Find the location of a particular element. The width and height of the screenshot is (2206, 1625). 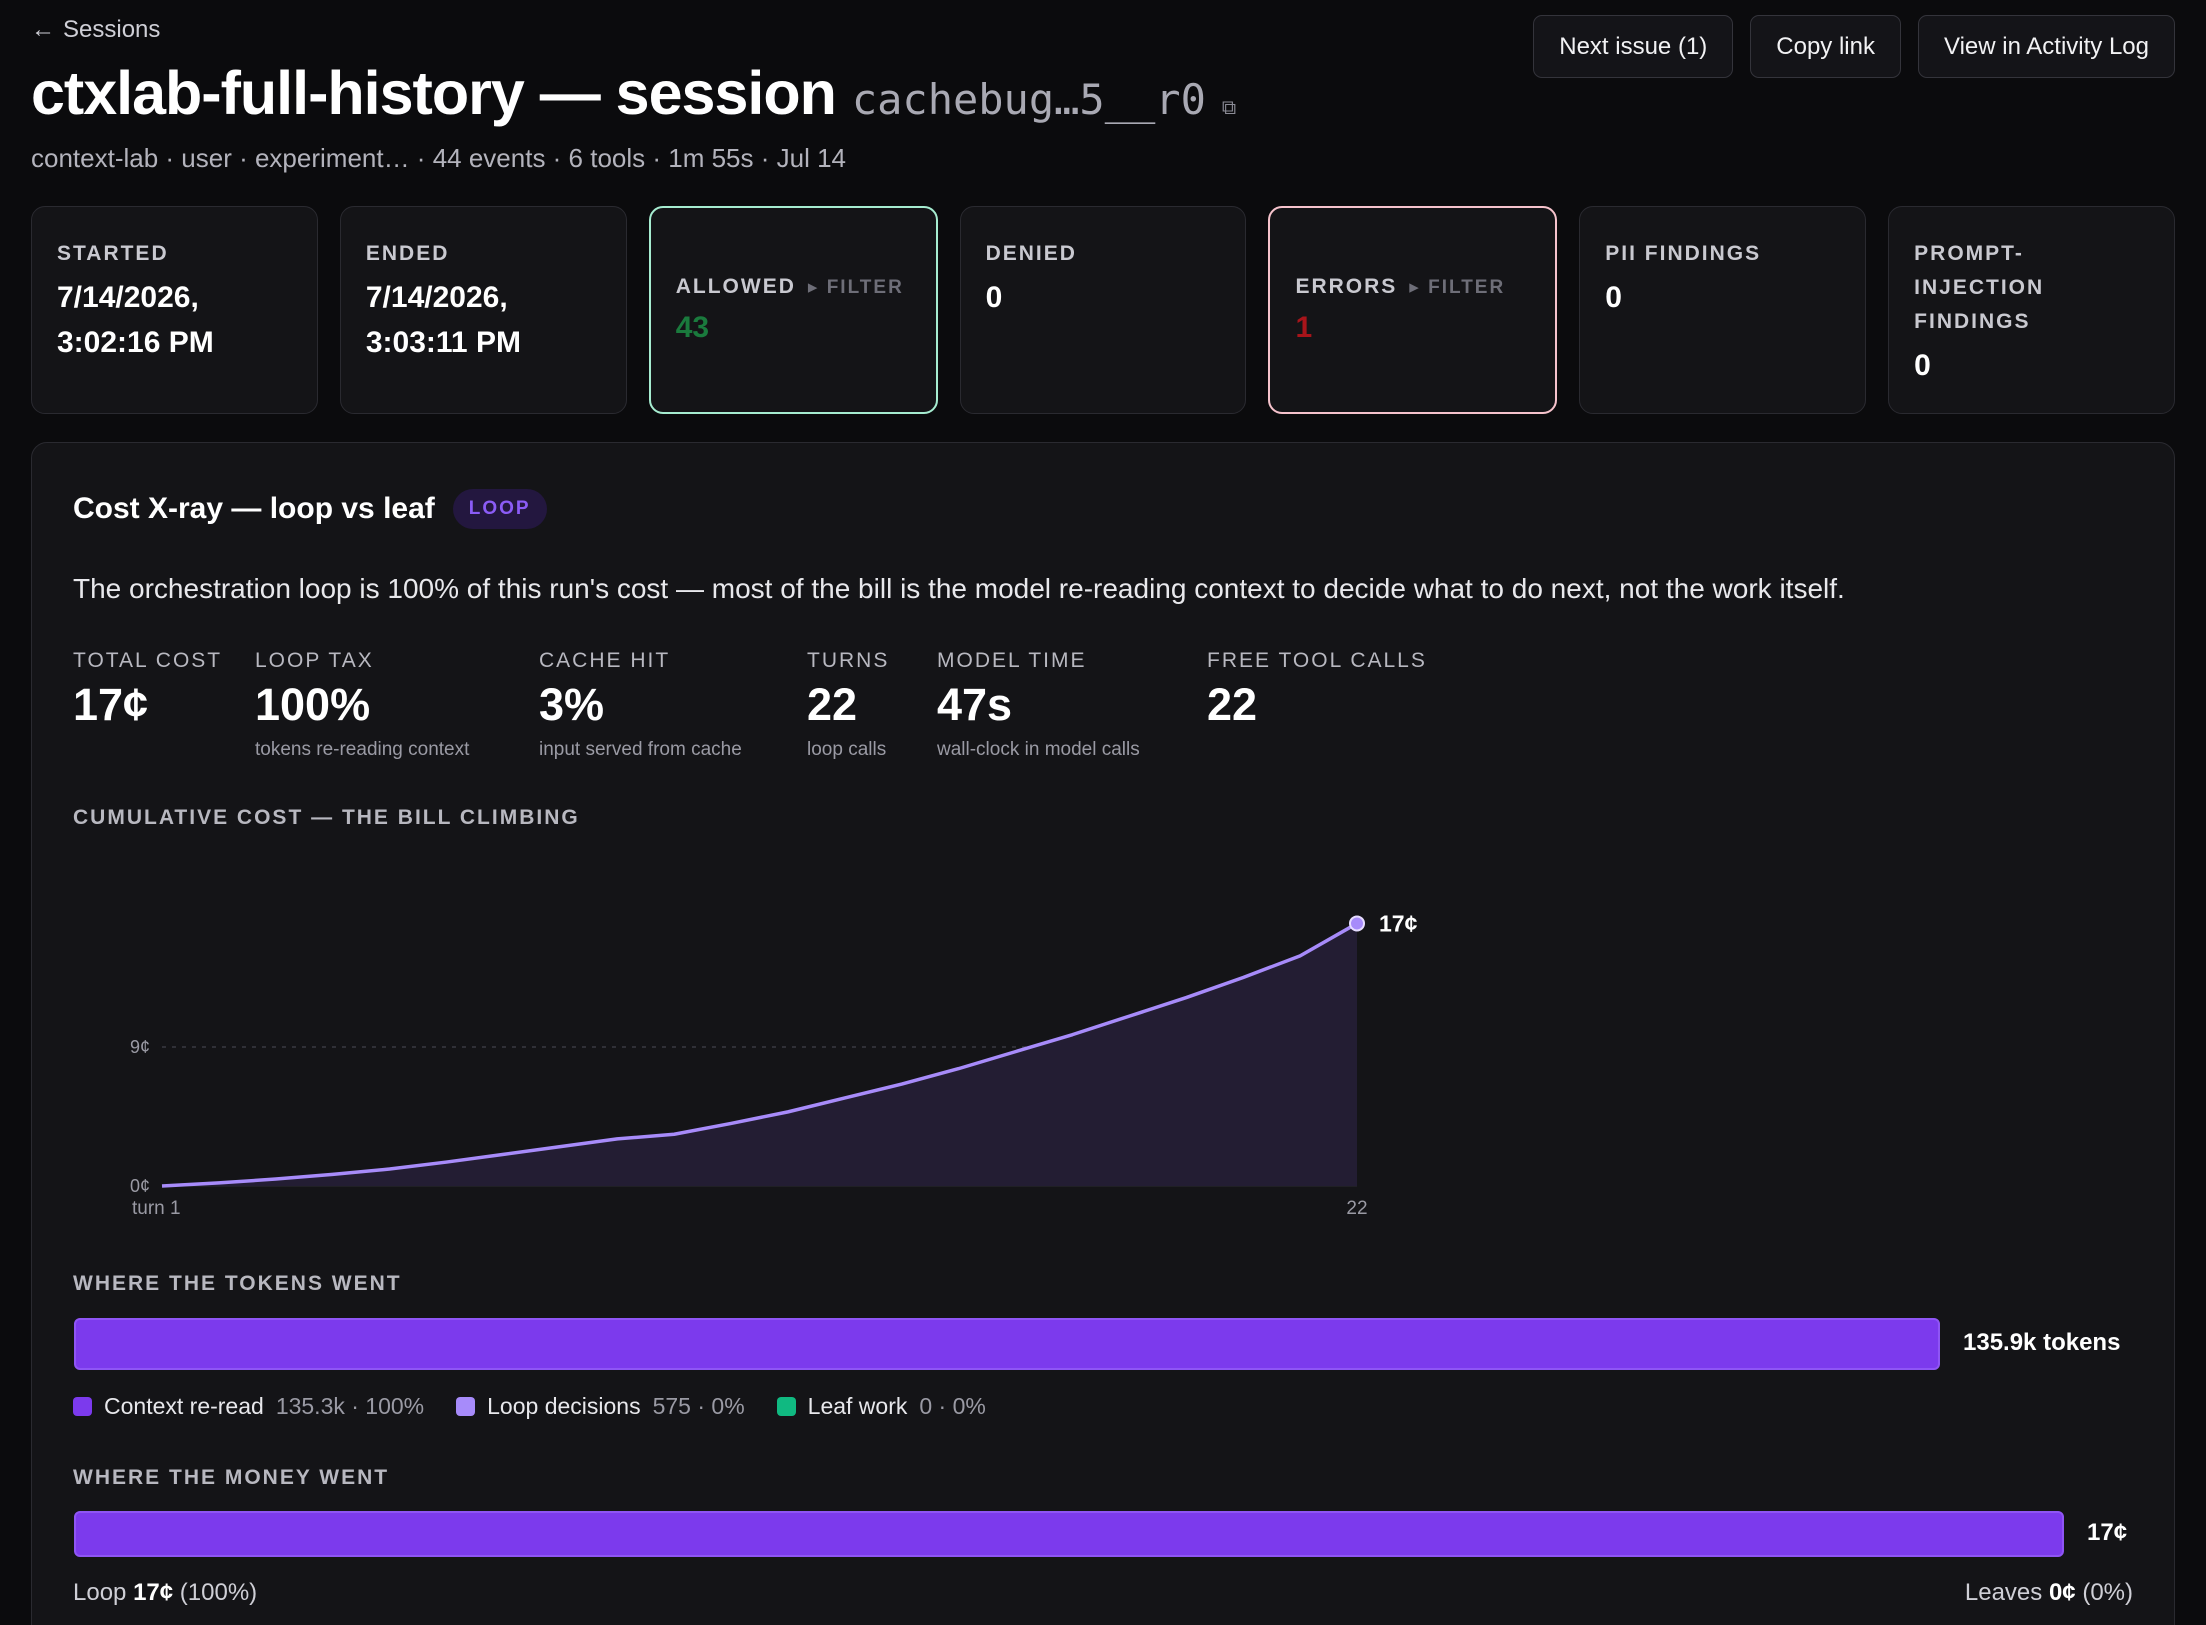

started-value: 7/14/2026, 3:02:16 PM is located at coordinates (135, 320).